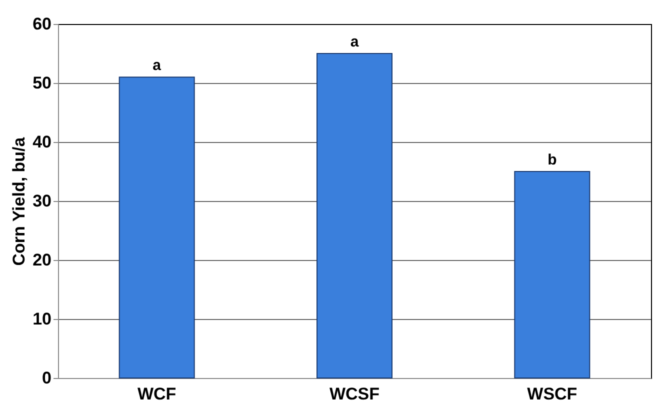  What do you see at coordinates (19, 201) in the screenshot?
I see `y-axis-title: Corn Yield, bu/a` at bounding box center [19, 201].